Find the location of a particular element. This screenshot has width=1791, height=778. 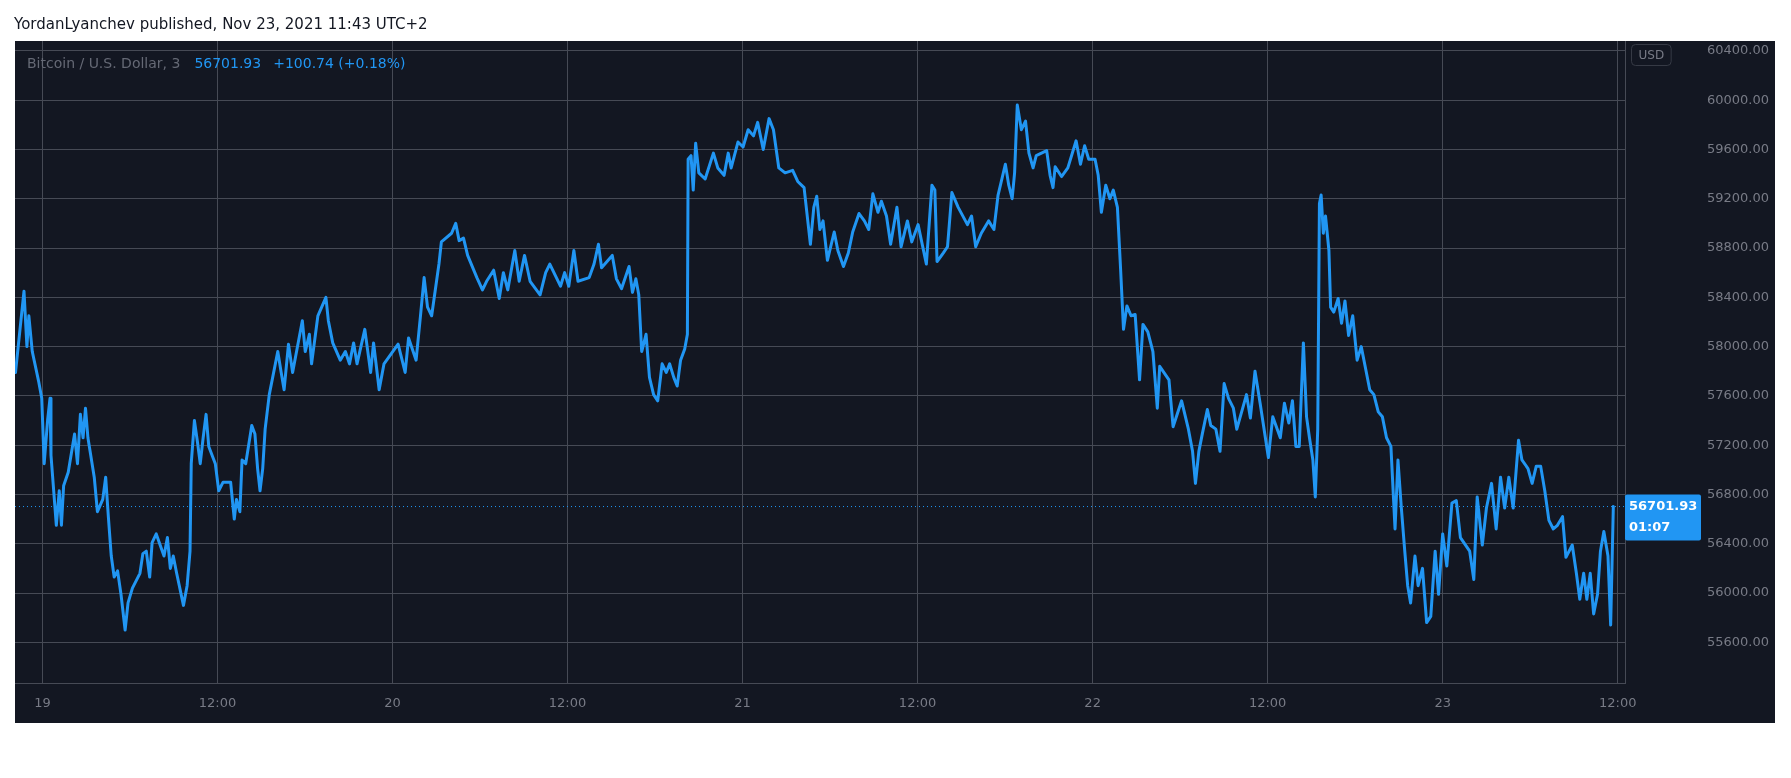

y-tick-label: 60400.00 is located at coordinates (1738, 50).